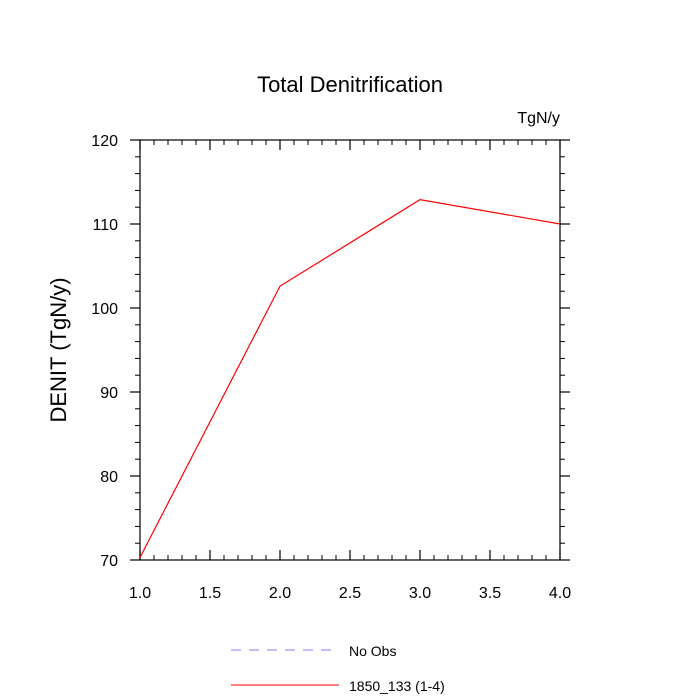  Describe the element at coordinates (490, 593) in the screenshot. I see `x-tick-label: 3.5` at that location.